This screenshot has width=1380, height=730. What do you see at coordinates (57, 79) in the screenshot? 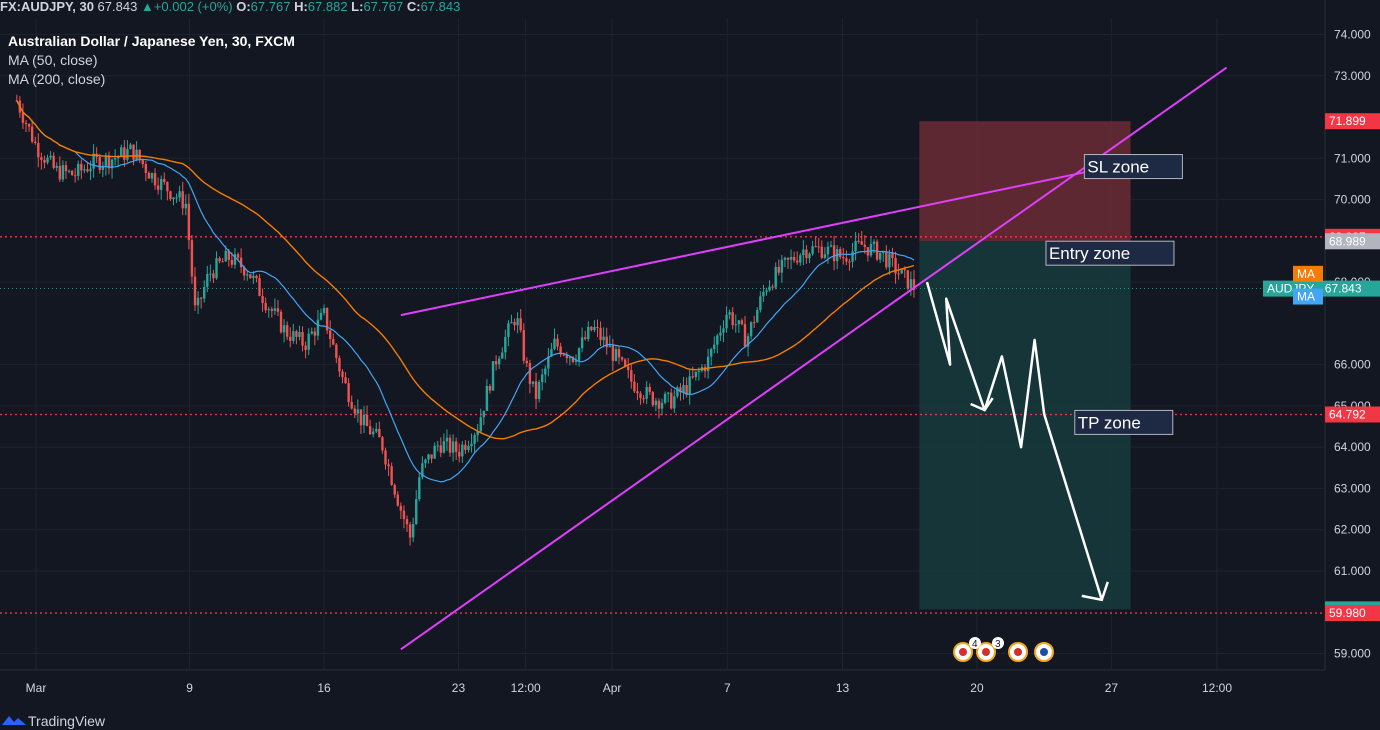
I see `legend-ma200: MA (200, close)` at bounding box center [57, 79].